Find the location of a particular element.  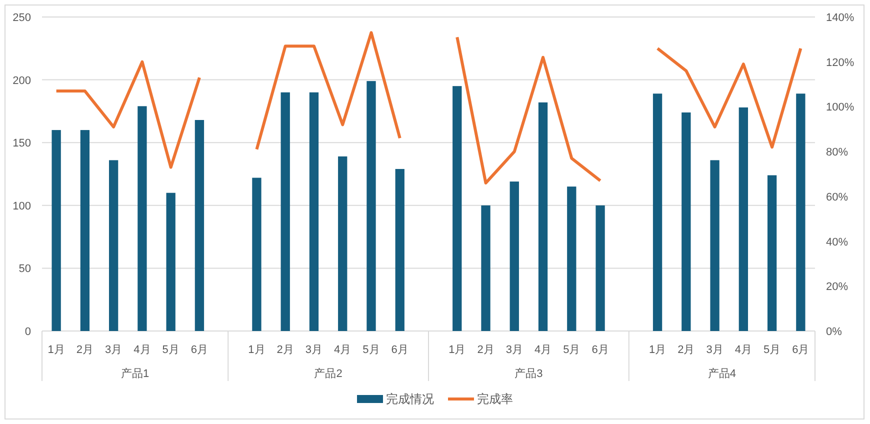

y2-tick-label: 60% is located at coordinates (837, 197).